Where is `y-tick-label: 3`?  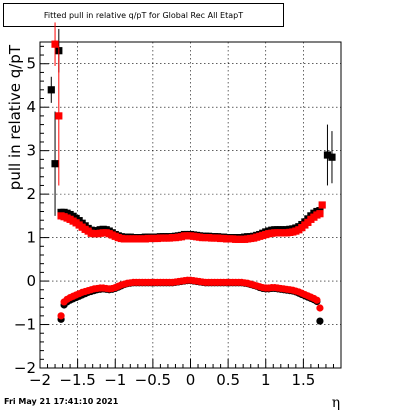
y-tick-label: 3 is located at coordinates (31, 151).